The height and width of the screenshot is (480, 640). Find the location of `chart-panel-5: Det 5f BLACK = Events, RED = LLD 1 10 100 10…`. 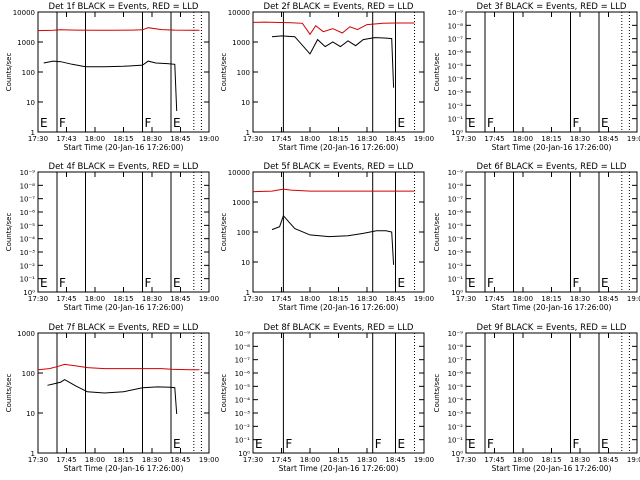

chart-panel-5: Det 5f BLACK = Events, RED = LLD 1 10 100 10… is located at coordinates (327, 237).